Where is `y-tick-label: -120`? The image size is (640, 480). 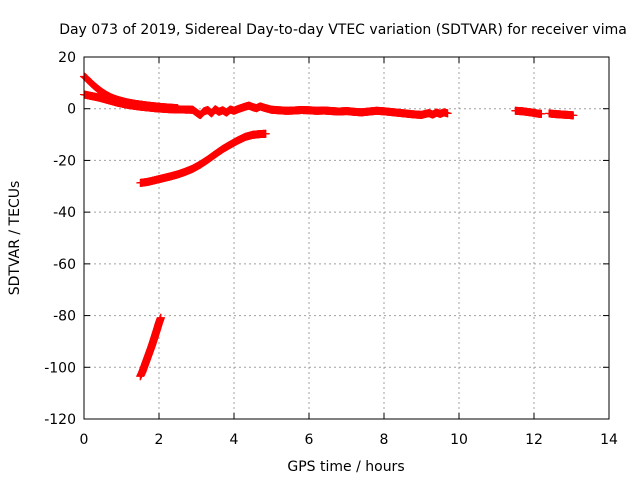 y-tick-label: -120 is located at coordinates (60, 420).